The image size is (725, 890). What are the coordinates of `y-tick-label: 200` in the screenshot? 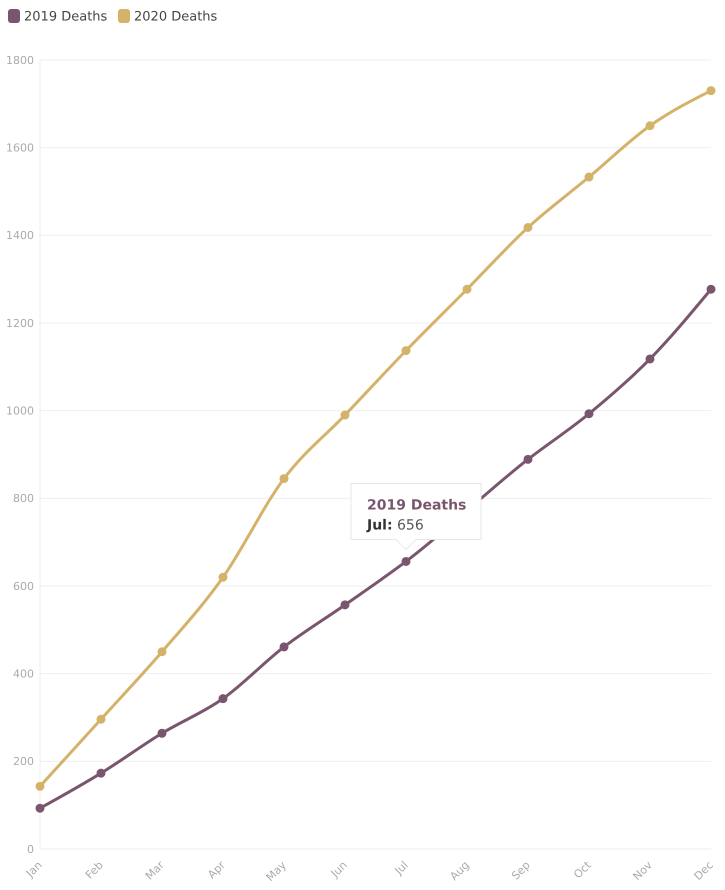 It's located at (23, 761).